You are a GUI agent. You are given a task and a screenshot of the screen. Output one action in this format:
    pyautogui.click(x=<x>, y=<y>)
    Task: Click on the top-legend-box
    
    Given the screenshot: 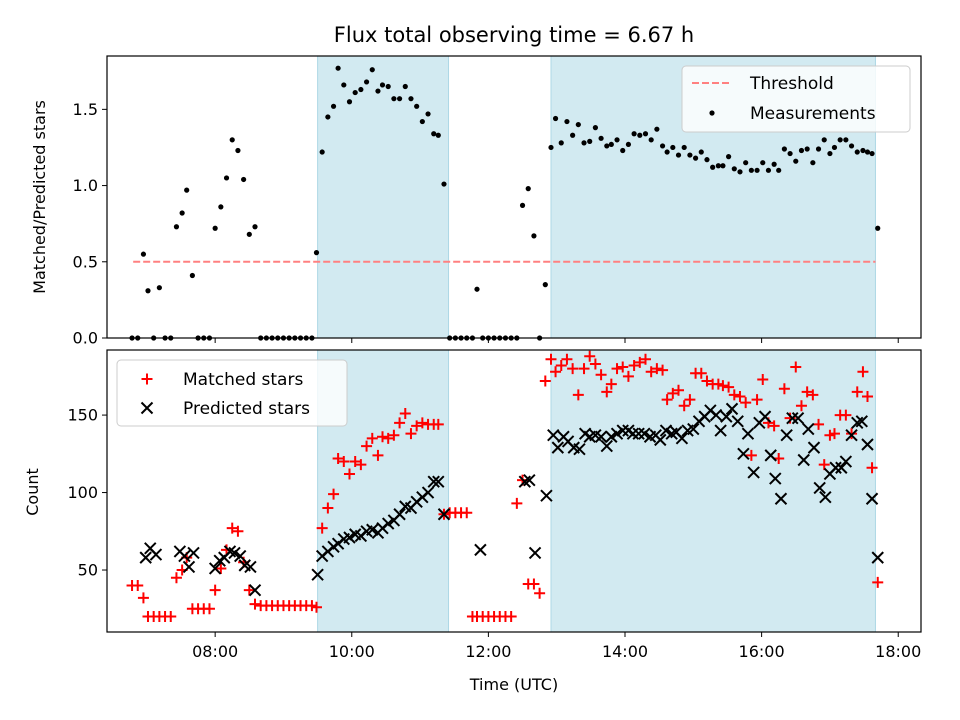 What is the action you would take?
    pyautogui.click(x=796, y=99)
    